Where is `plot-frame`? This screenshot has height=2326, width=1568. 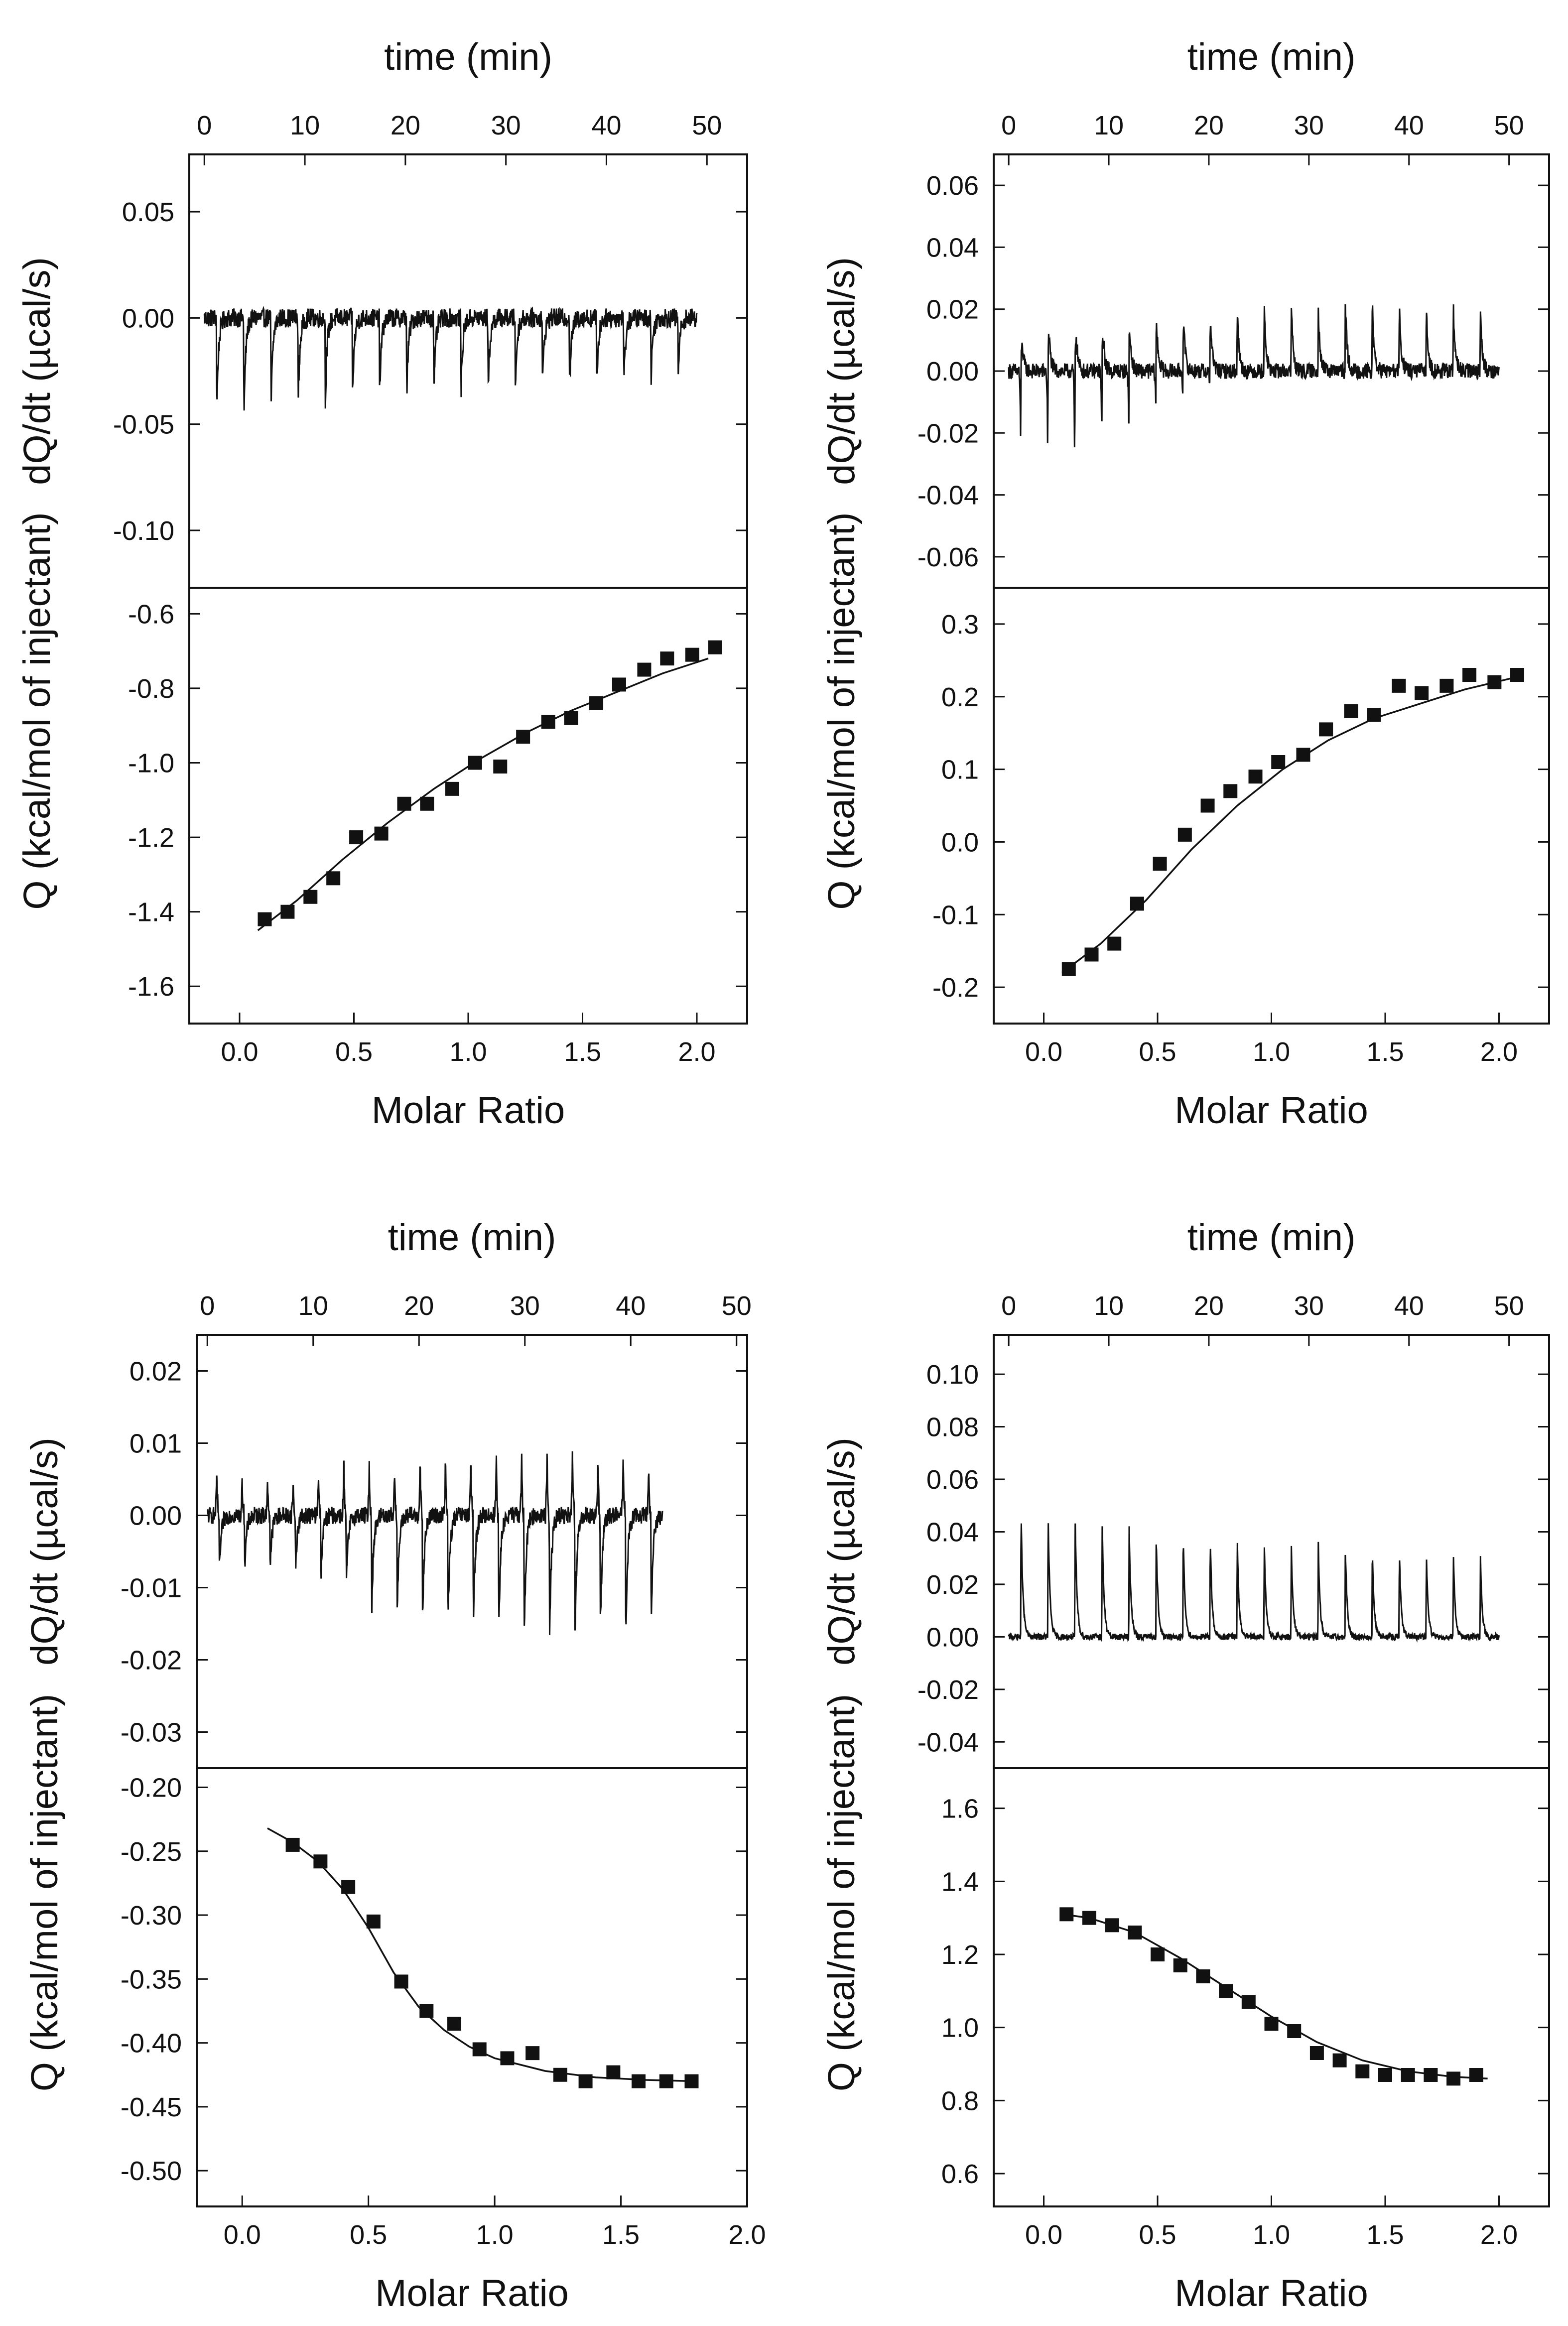
plot-frame is located at coordinates (1271, 1770).